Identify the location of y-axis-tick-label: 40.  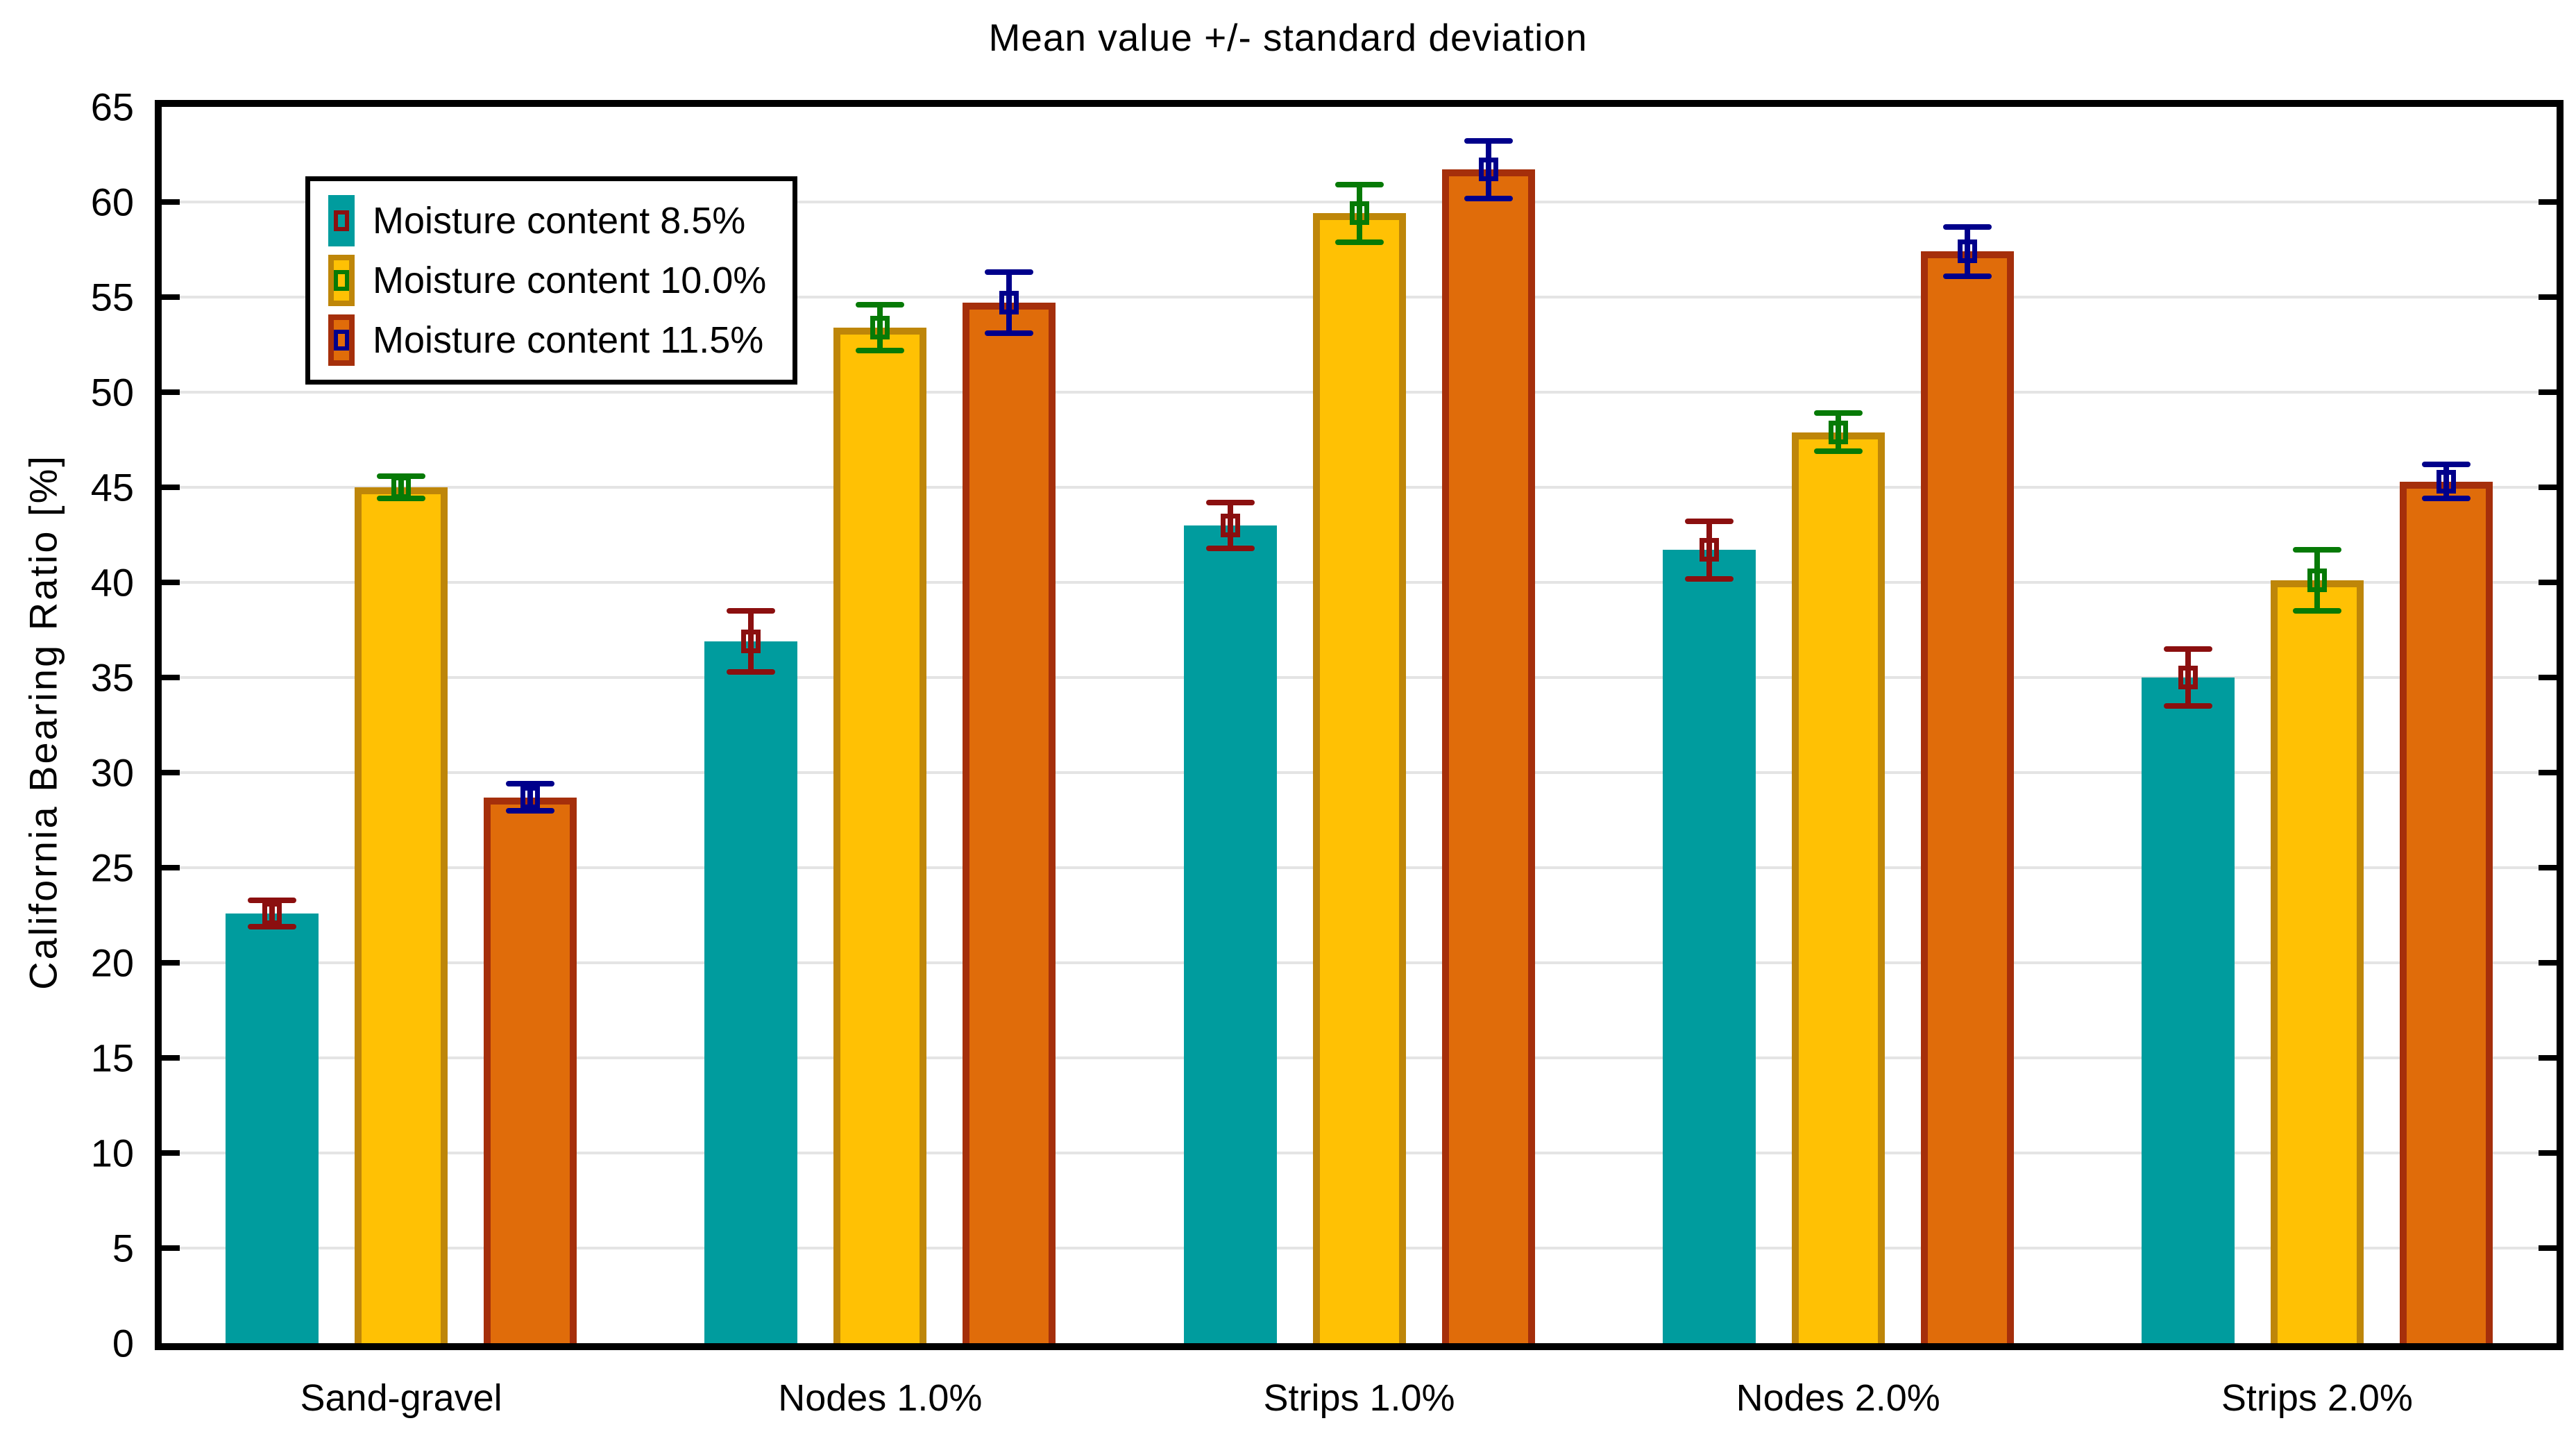
(112, 582).